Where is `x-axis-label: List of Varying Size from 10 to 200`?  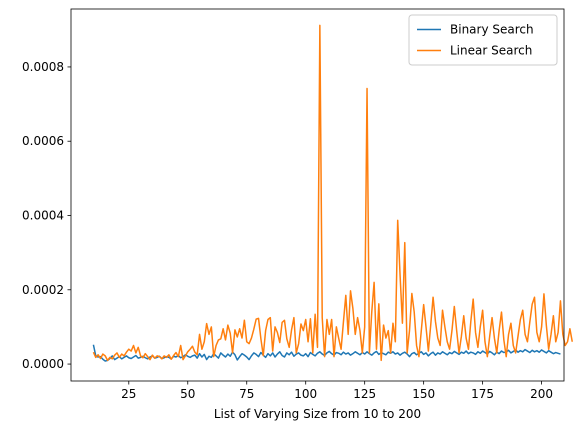
x-axis-label: List of Varying Size from 10 to 200 is located at coordinates (317, 414).